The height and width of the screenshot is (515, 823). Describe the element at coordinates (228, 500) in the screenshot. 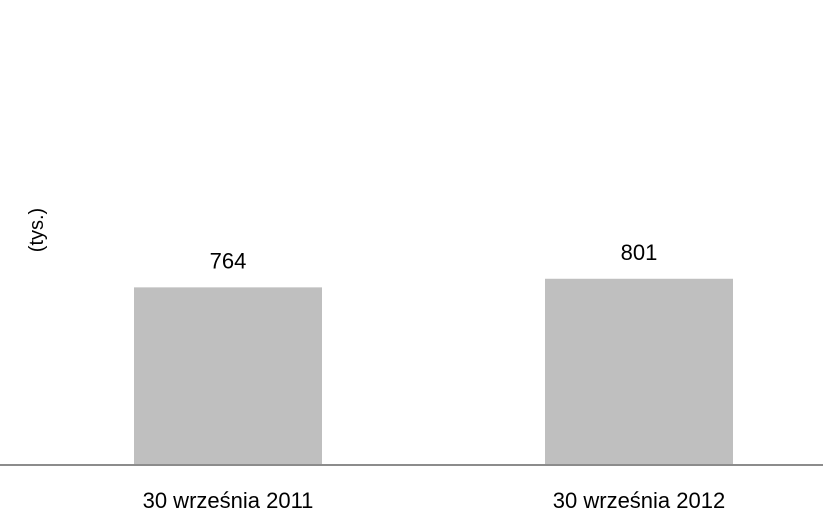

I see `x-tick-label-1: 30 września 2011` at that location.